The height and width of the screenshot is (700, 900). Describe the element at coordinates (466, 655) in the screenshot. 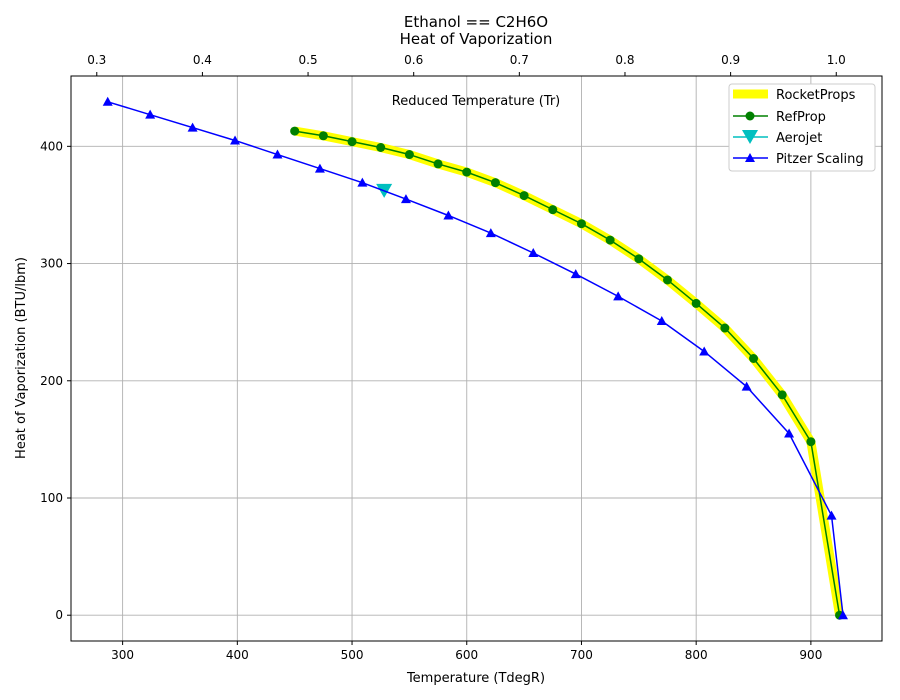

I see `x-tick-label: 600` at that location.